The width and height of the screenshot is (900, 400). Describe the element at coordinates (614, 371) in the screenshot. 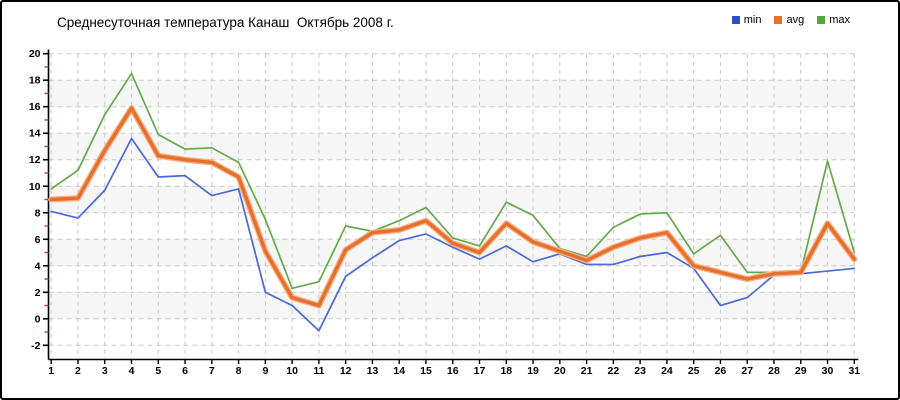

I see `svg-text: 22` at that location.